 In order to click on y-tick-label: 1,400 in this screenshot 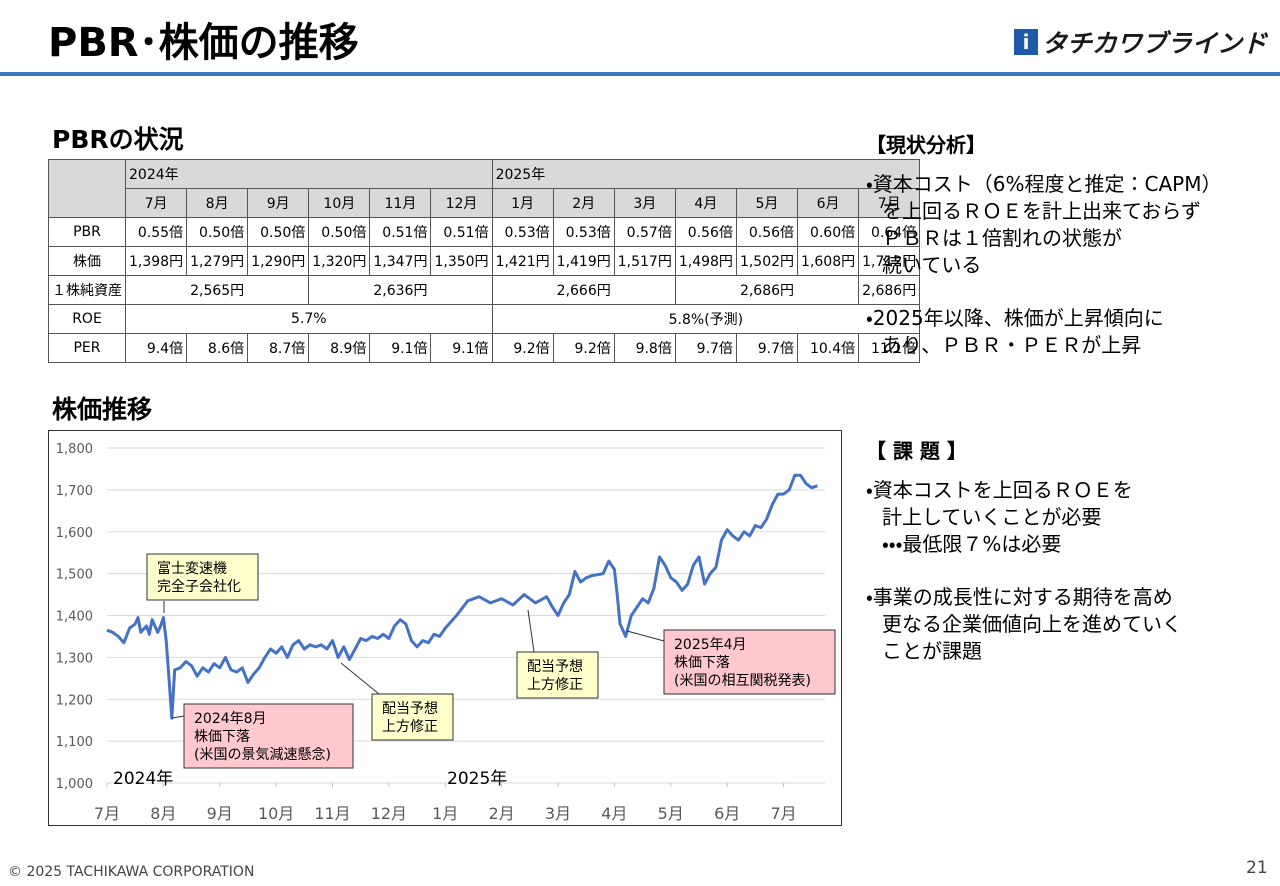, I will do `click(74, 617)`.